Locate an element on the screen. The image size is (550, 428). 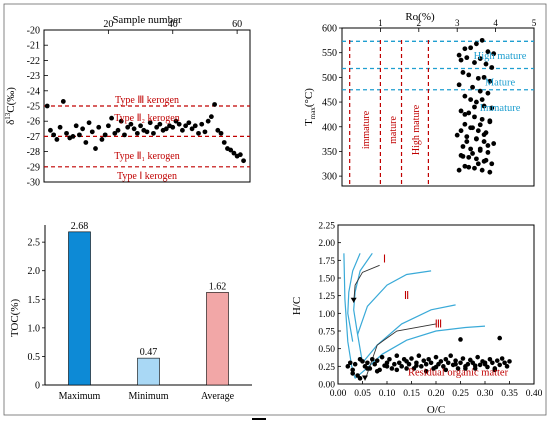
isotope-y-tick-label: -24 is located at coordinates (33, 91).